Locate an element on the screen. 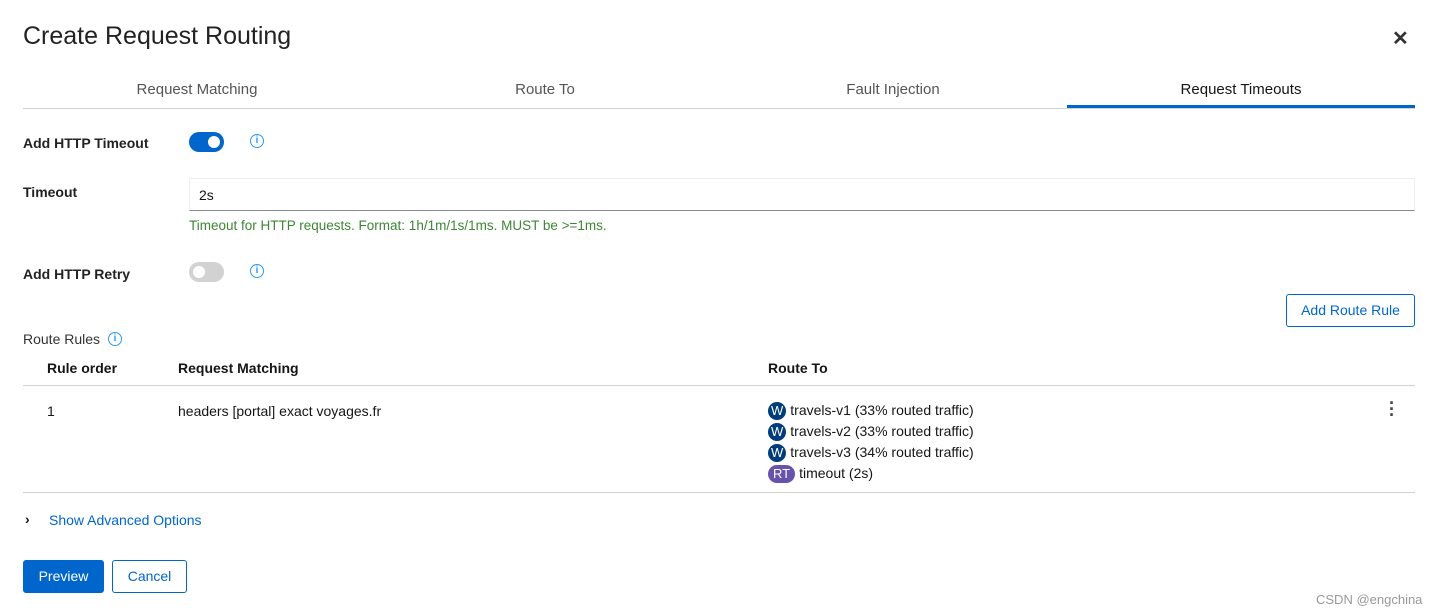  route-target: RT timeout (2s) is located at coordinates (871, 473).